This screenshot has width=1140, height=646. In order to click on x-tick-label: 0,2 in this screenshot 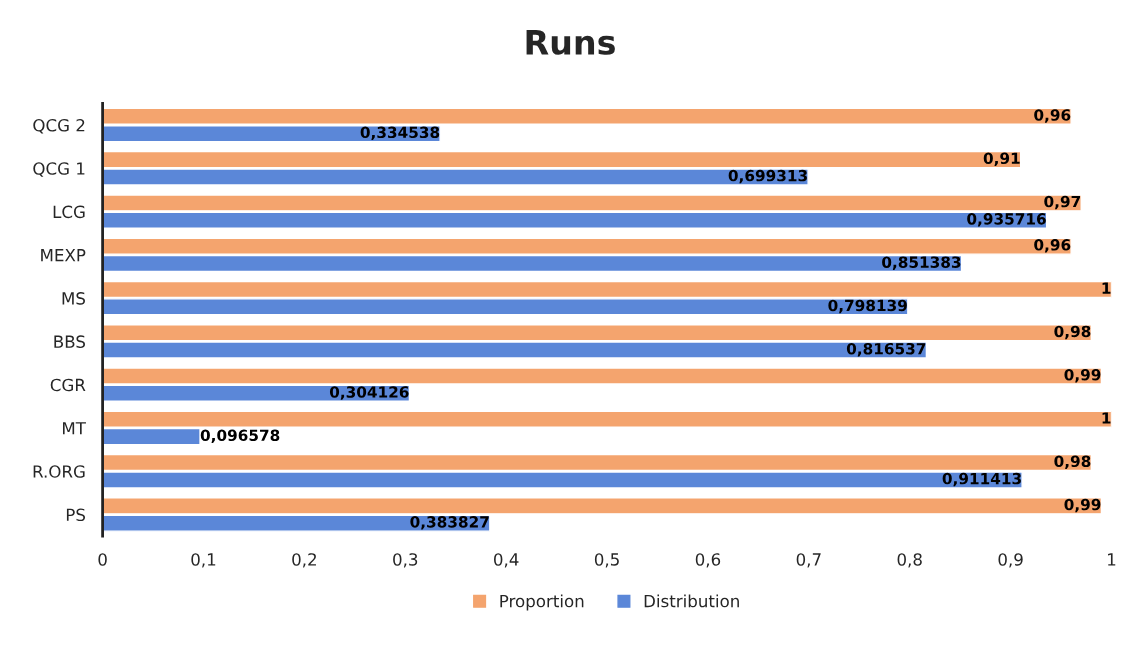, I will do `click(304, 560)`.